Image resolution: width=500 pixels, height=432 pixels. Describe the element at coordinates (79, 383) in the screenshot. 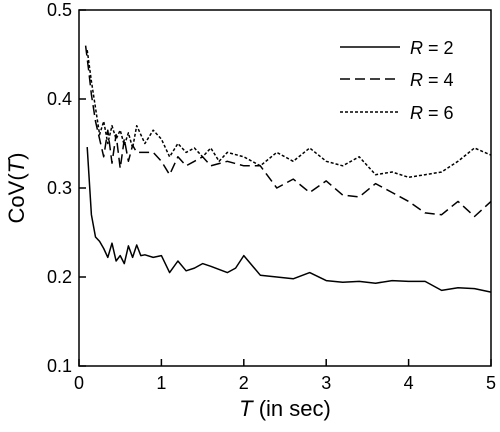

I see `x-tick-label: 0` at that location.